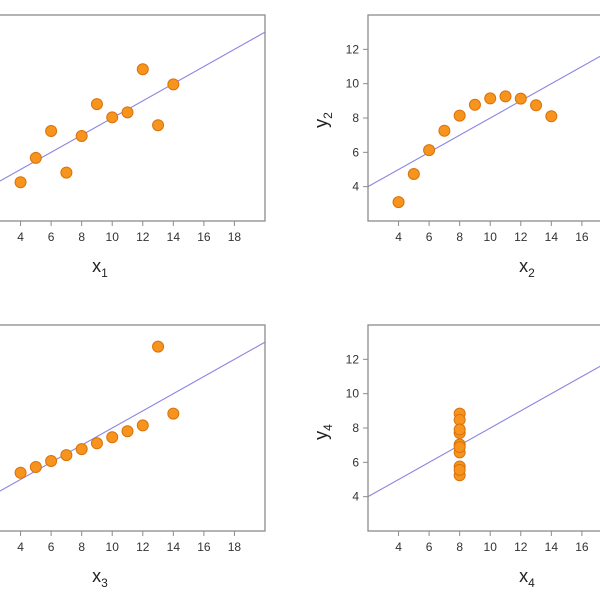 This screenshot has height=600, width=600. I want to click on panel-3-x-tick-label-18: 18, so click(235, 547).